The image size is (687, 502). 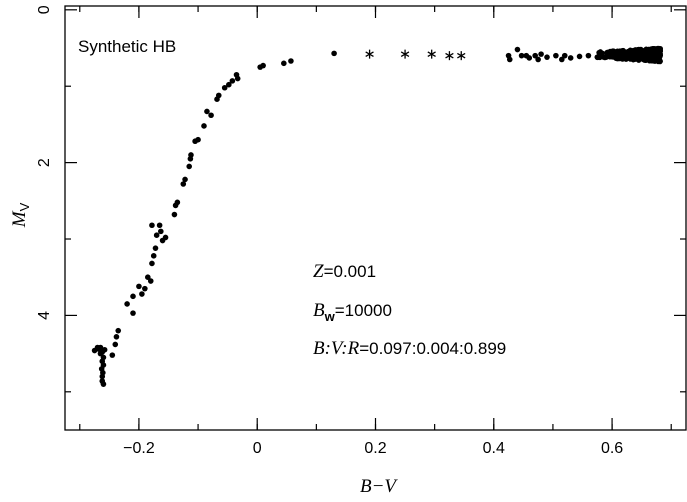 What do you see at coordinates (330, 316) in the screenshot?
I see `annotation-bw-sub: w` at bounding box center [330, 316].